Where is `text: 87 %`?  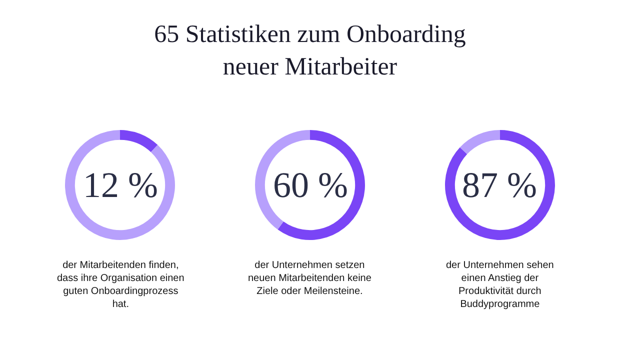
text: 87 % is located at coordinates (499, 185).